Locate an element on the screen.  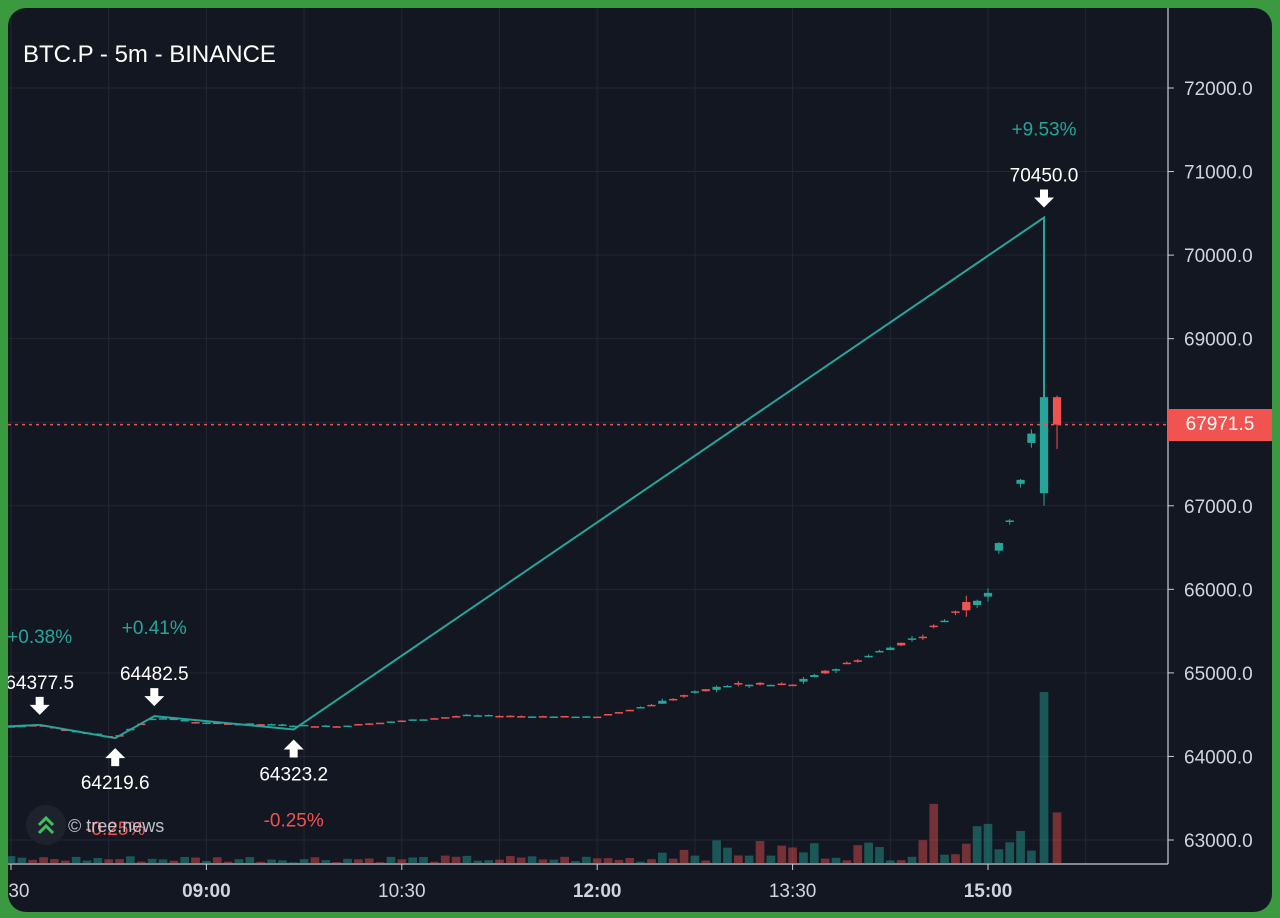
tree-news-logo is located at coordinates (46, 825).